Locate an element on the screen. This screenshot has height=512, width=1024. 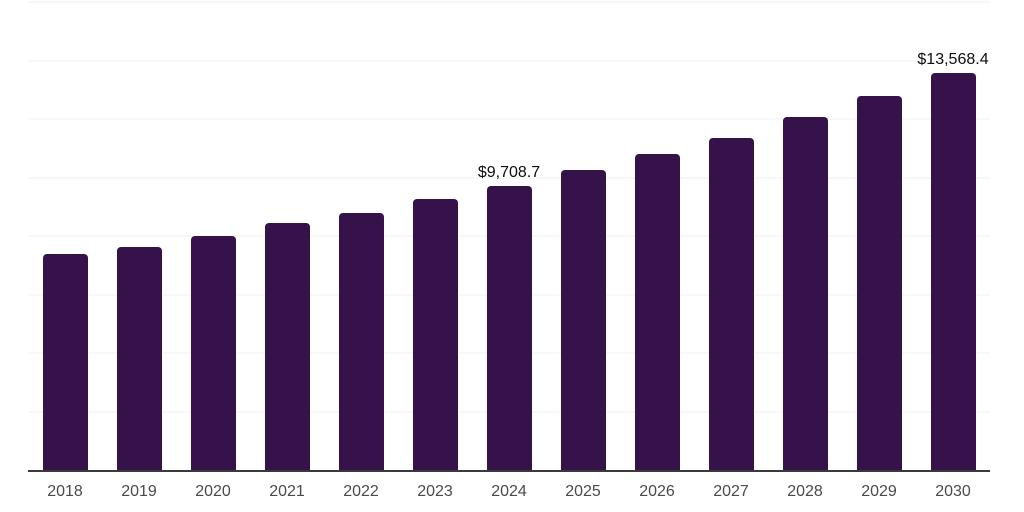
bar-column-2021 is located at coordinates (287, 236).